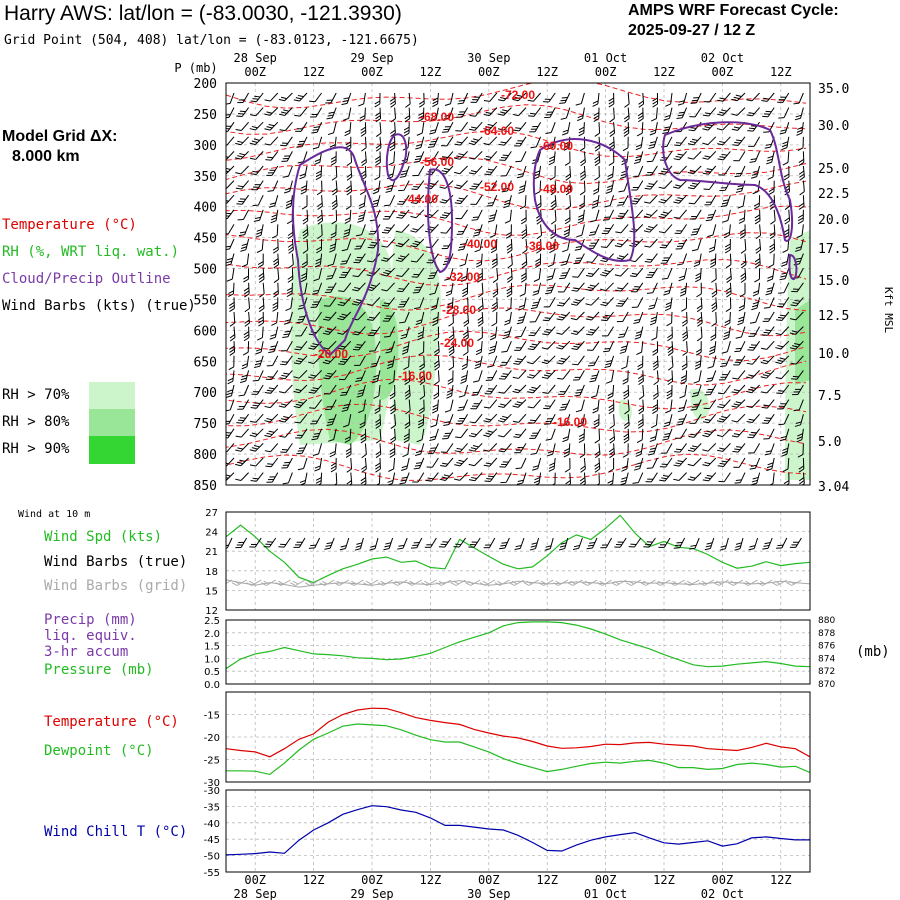 The width and height of the screenshot is (900, 900). Describe the element at coordinates (888, 310) in the screenshot. I see `height-axis-title: Kft MSL` at that location.